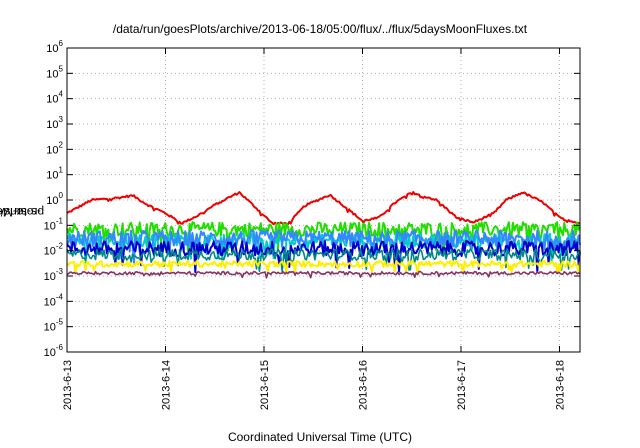 The width and height of the screenshot is (640, 448). I want to click on y-tick-label: 10⁴, so click(54, 98).